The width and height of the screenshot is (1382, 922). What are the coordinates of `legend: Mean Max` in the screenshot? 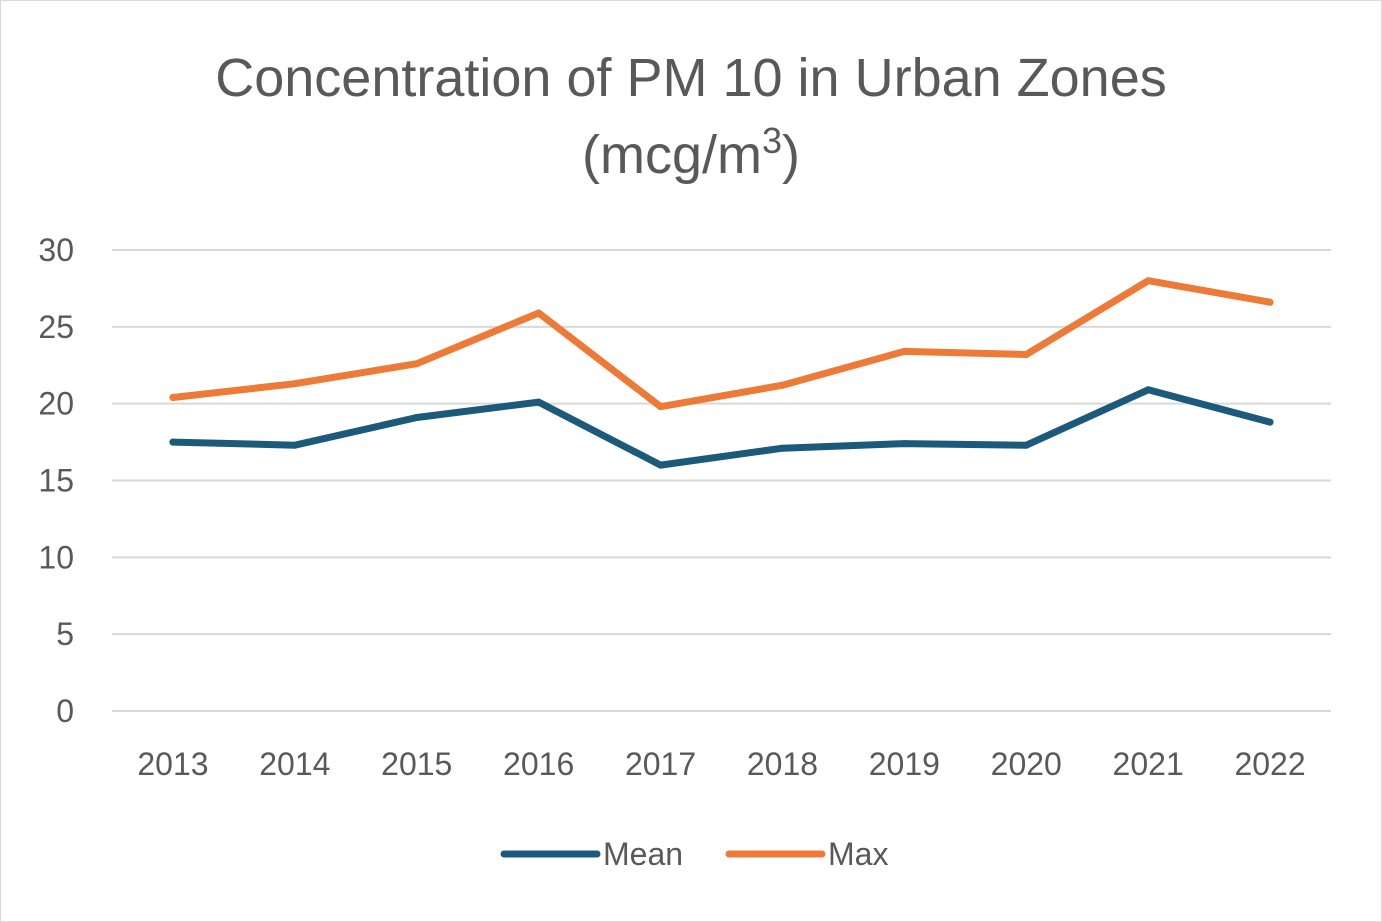 It's located at (694, 854).